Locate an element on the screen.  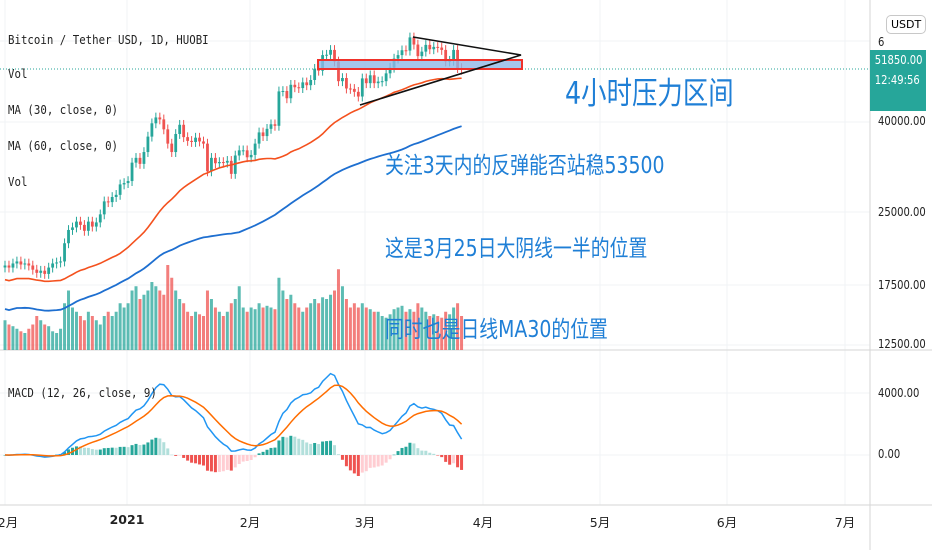
time-label-feb: 2月 is located at coordinates (250, 522).